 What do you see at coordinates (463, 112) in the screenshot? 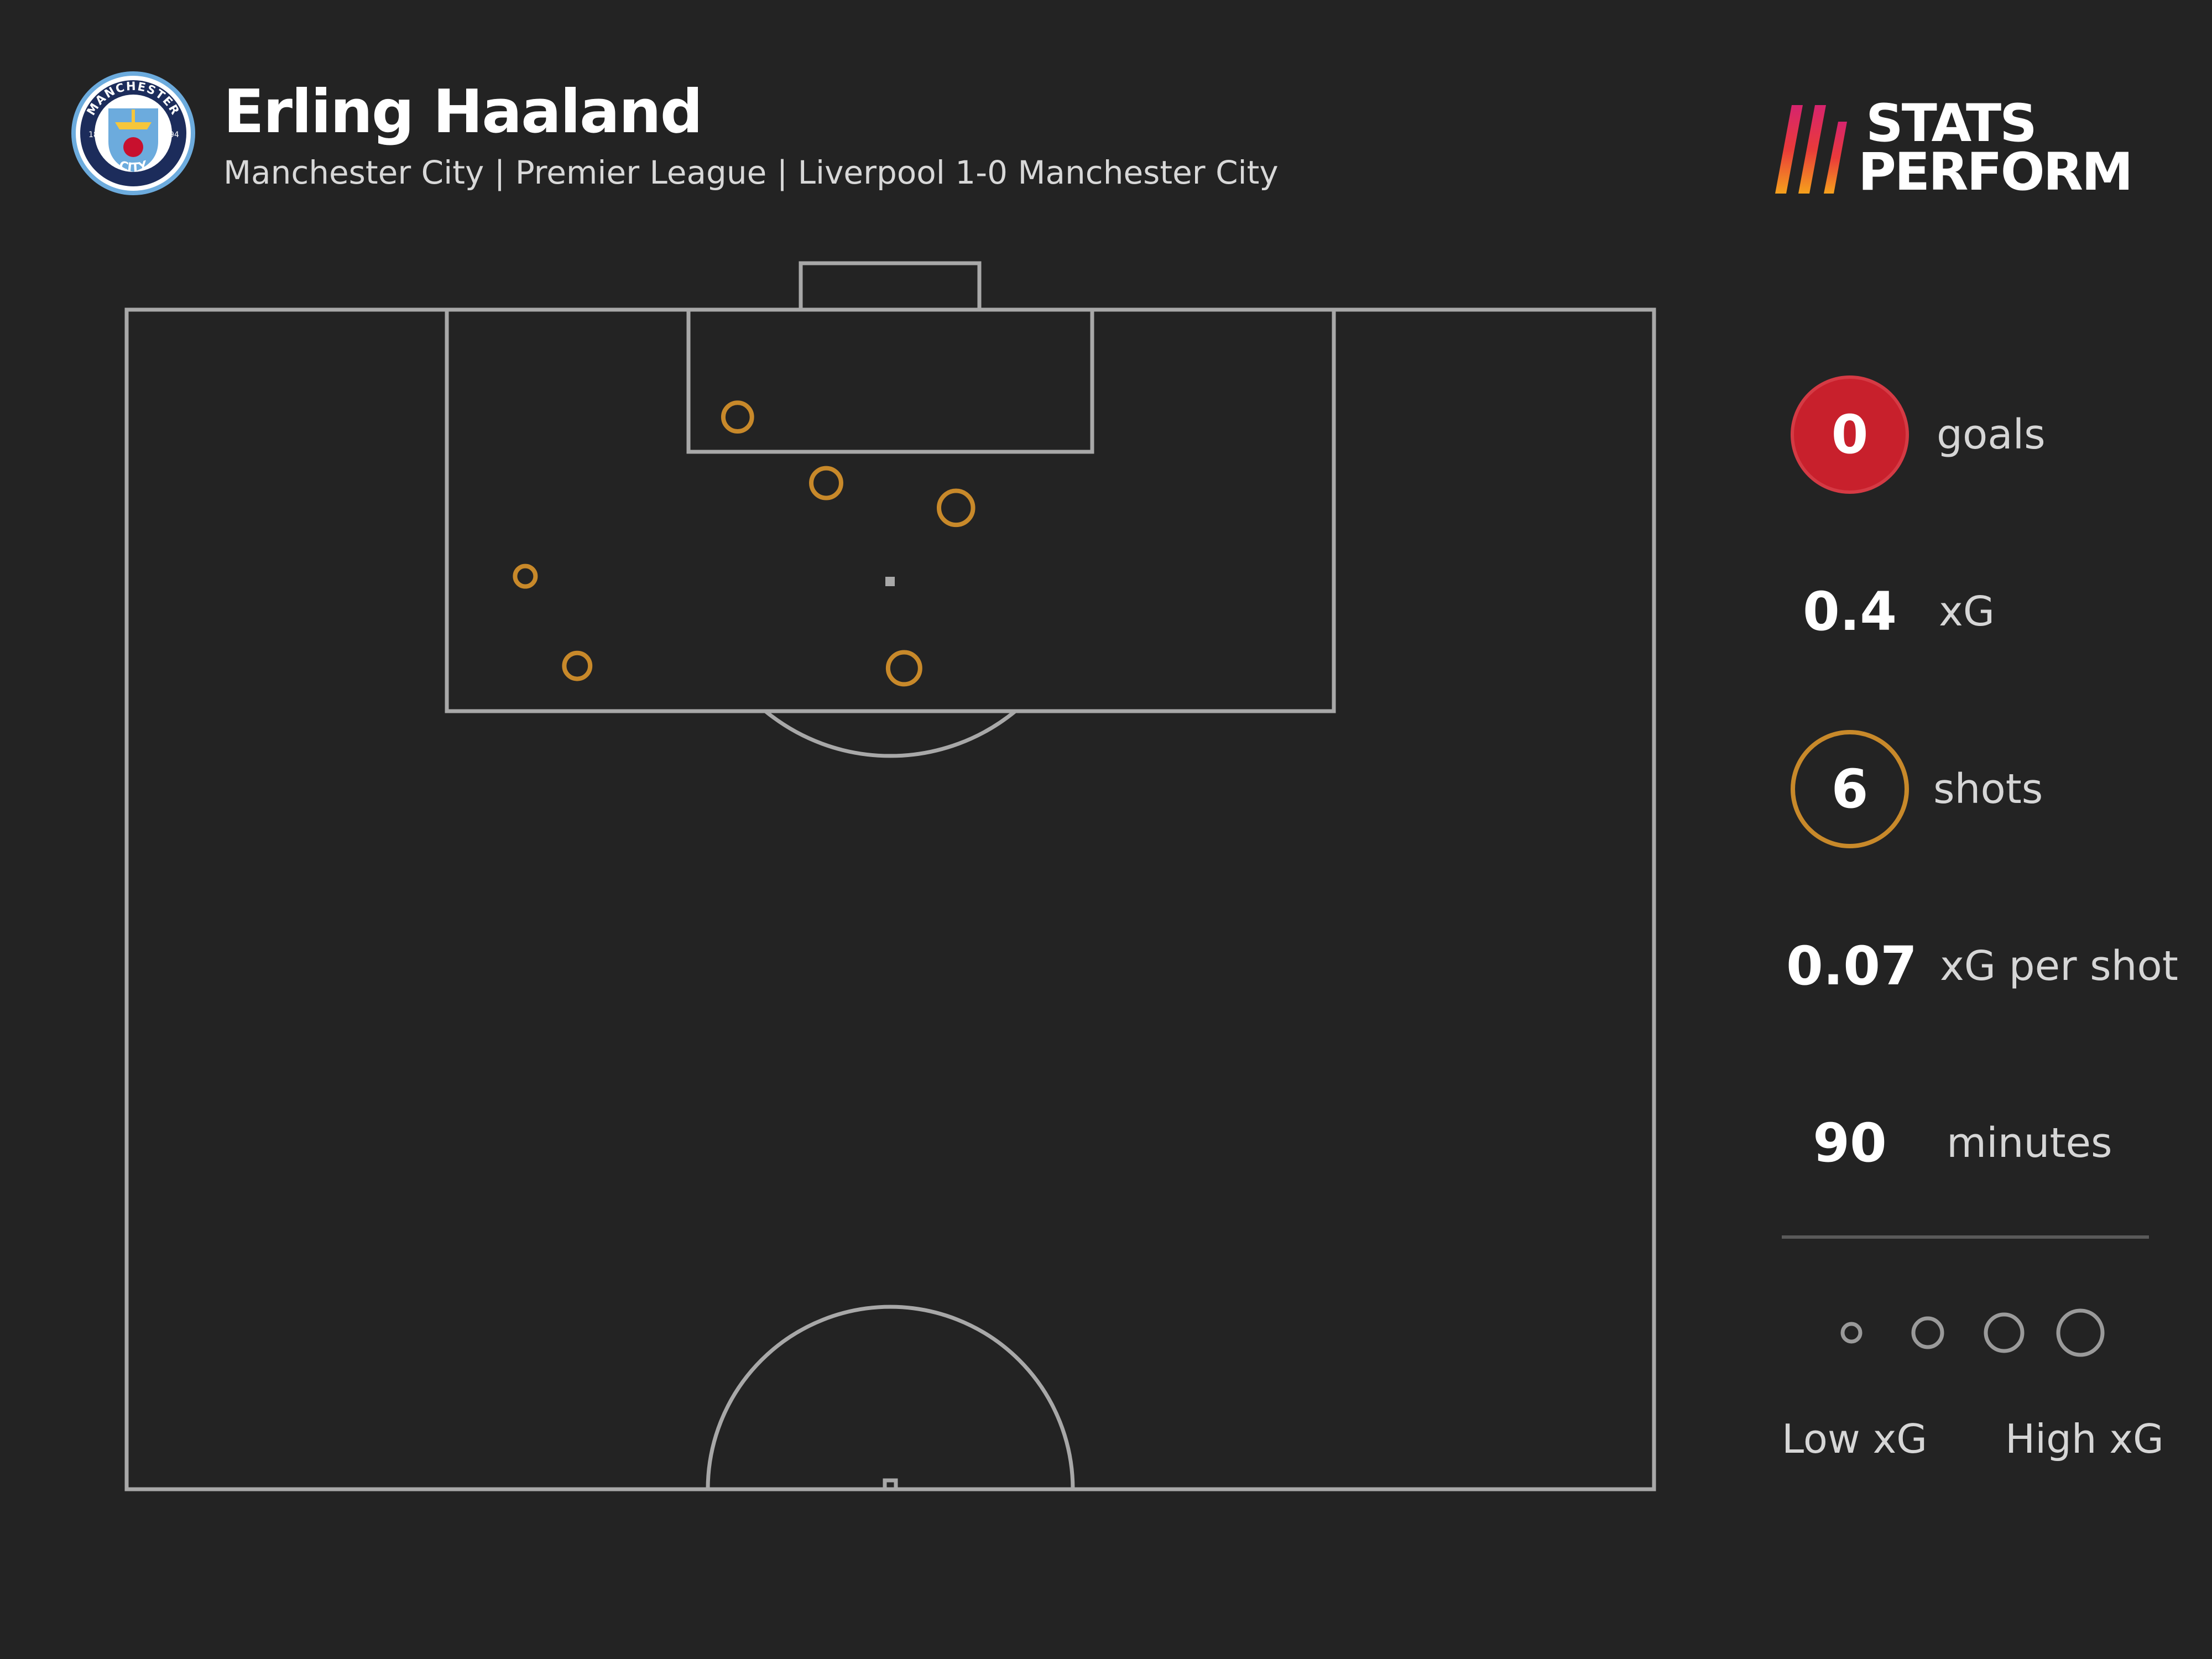
I see `player-name: Erling Haaland` at bounding box center [463, 112].